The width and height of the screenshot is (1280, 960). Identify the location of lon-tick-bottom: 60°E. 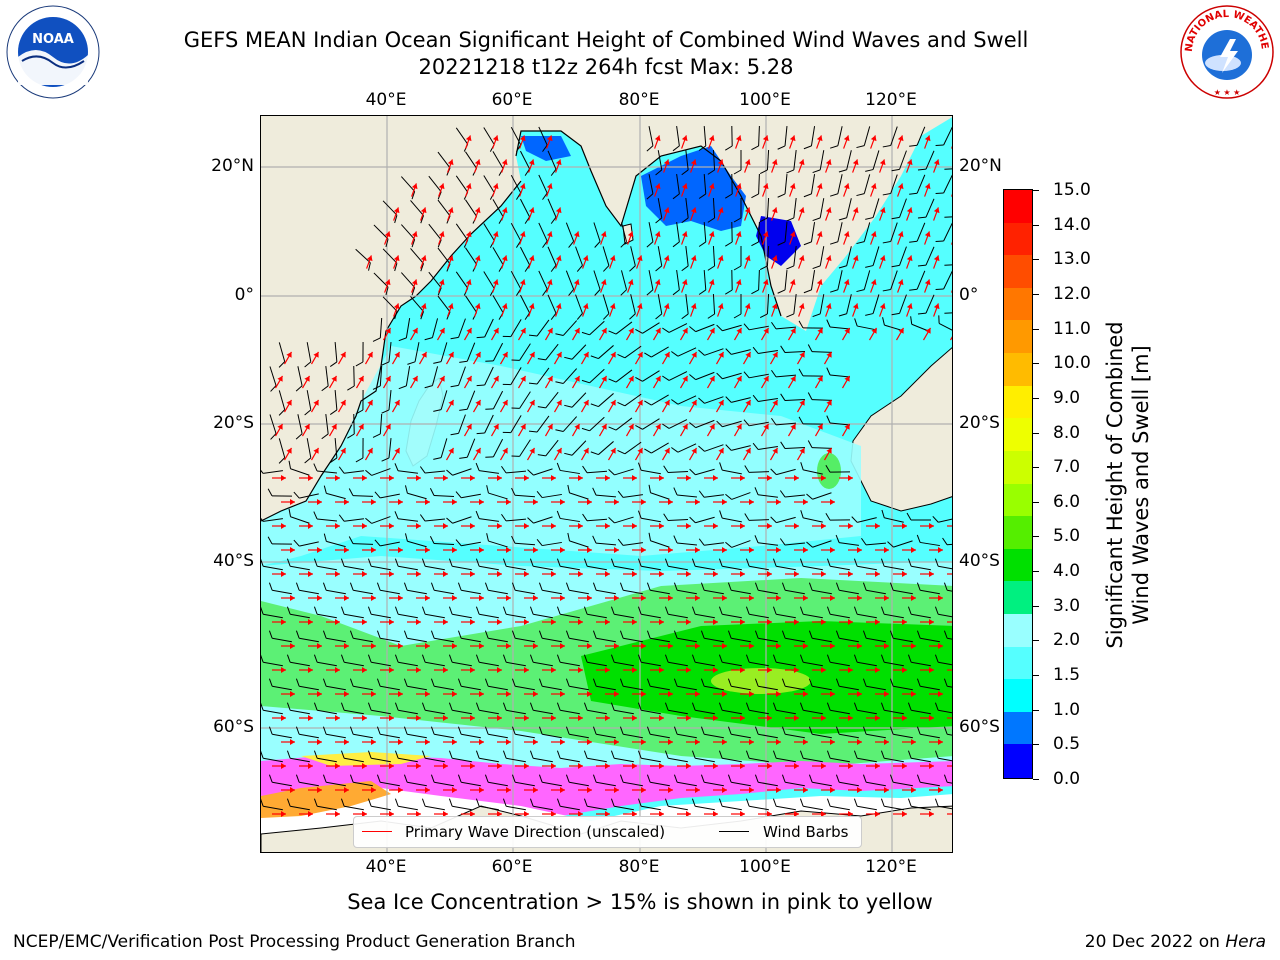
(512, 867).